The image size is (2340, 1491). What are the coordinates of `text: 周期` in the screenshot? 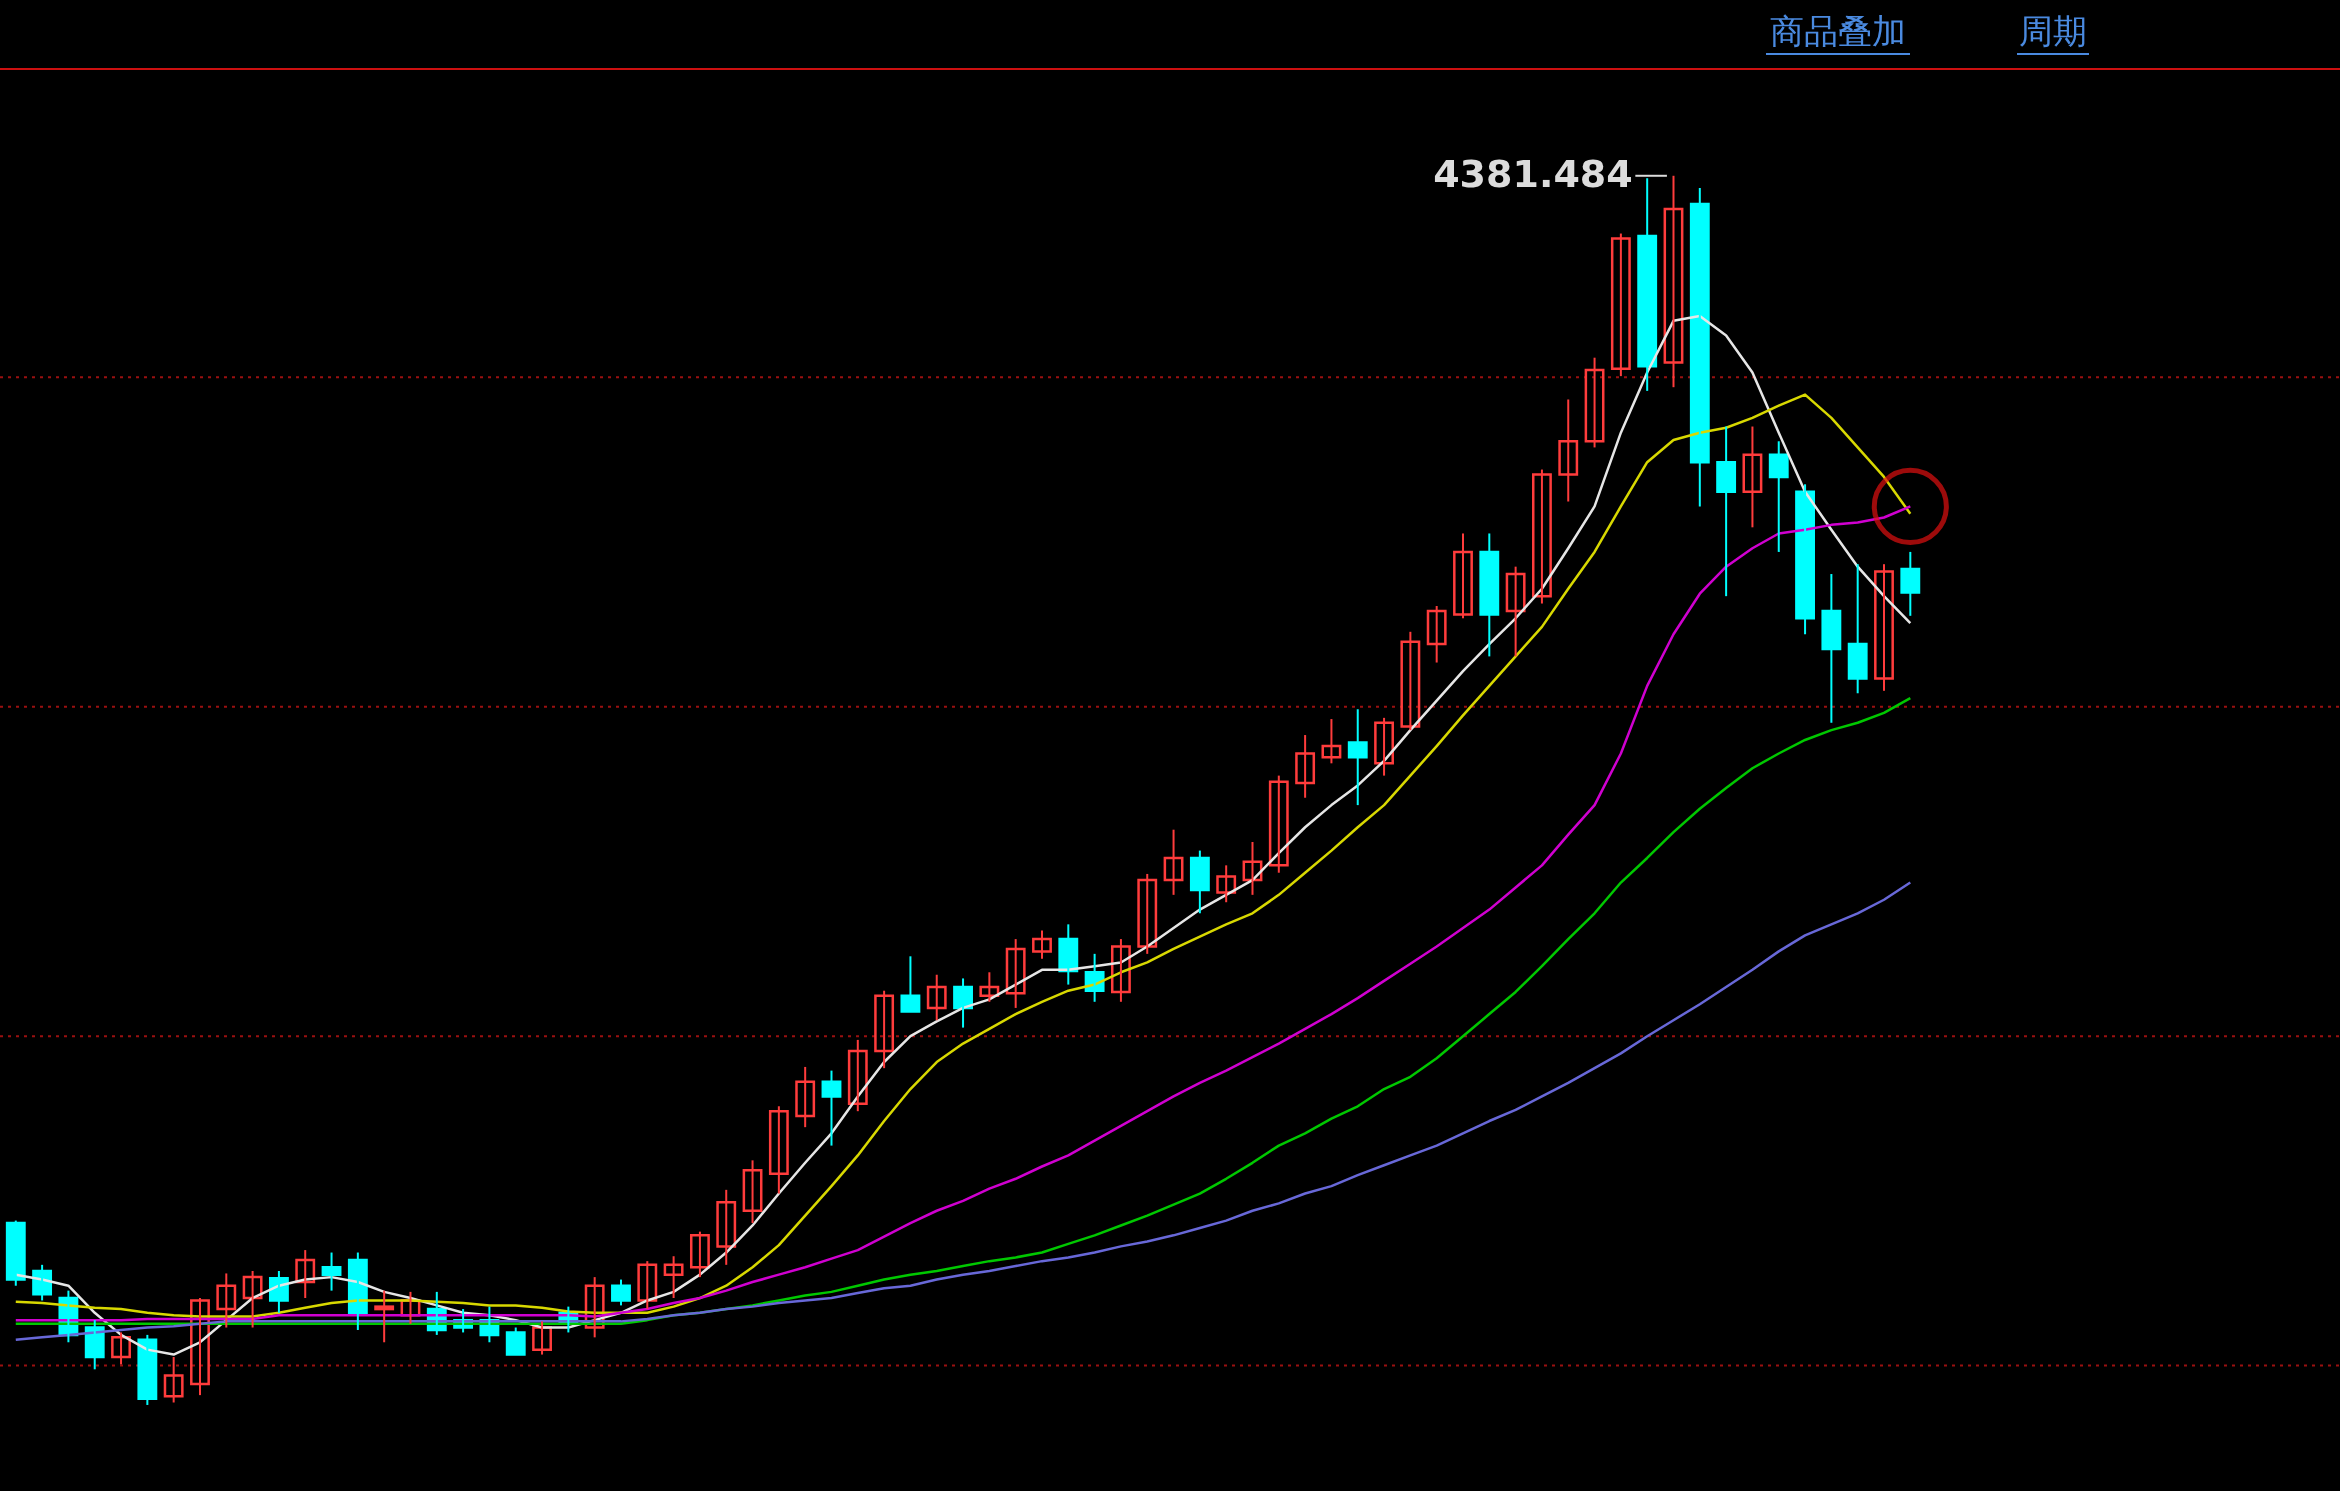 It's located at (2053, 31).